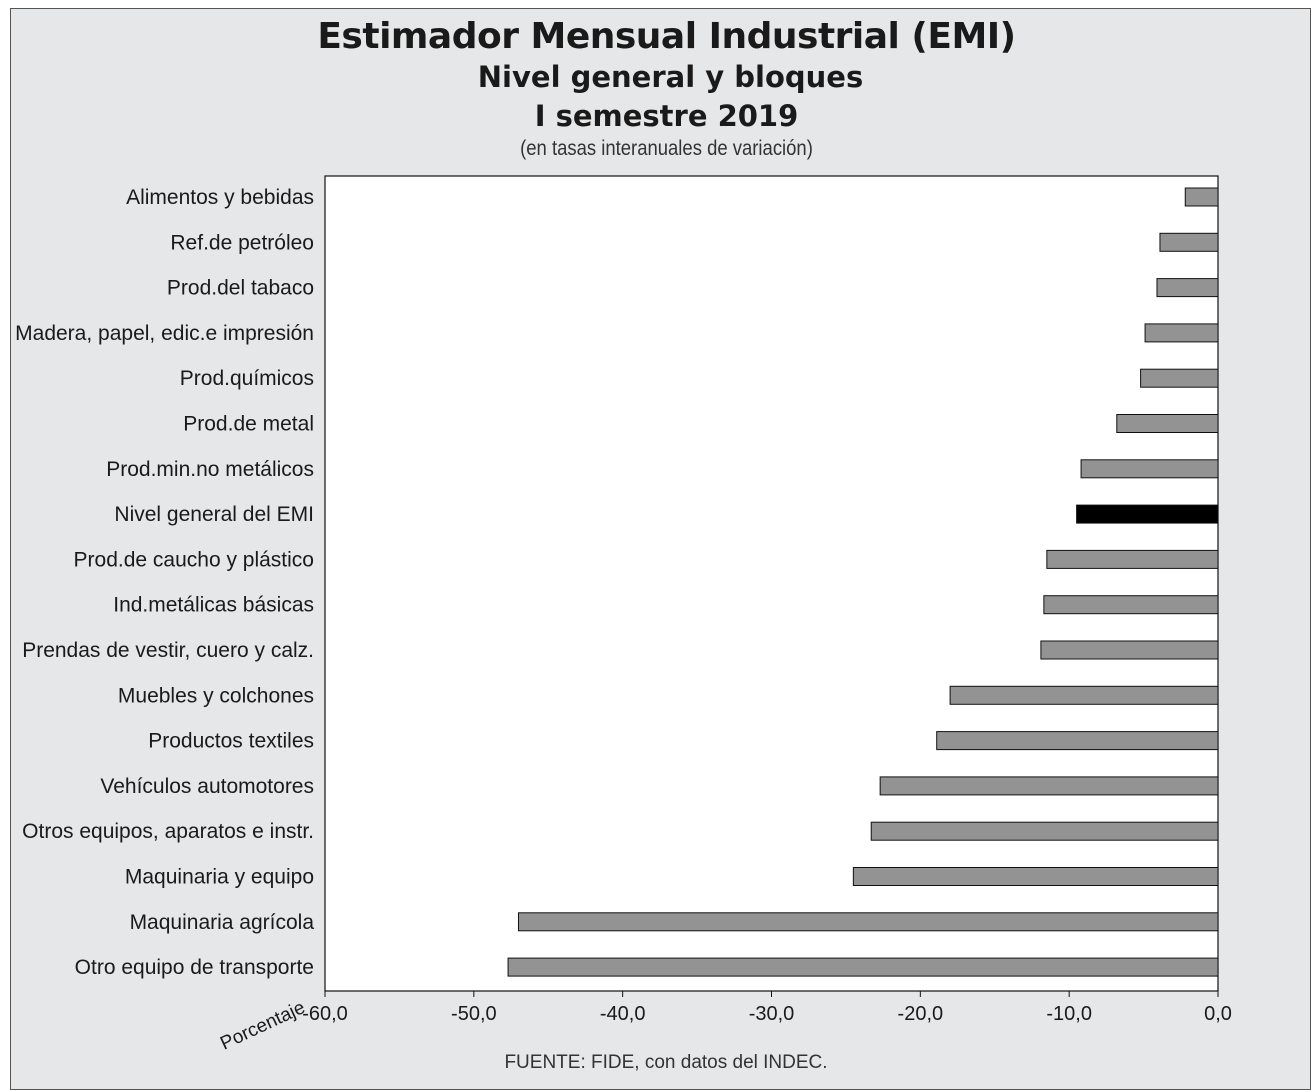 The height and width of the screenshot is (1090, 1311). Describe the element at coordinates (168, 650) in the screenshot. I see `category-label: Prendas de vestir, cuero y calz.` at that location.